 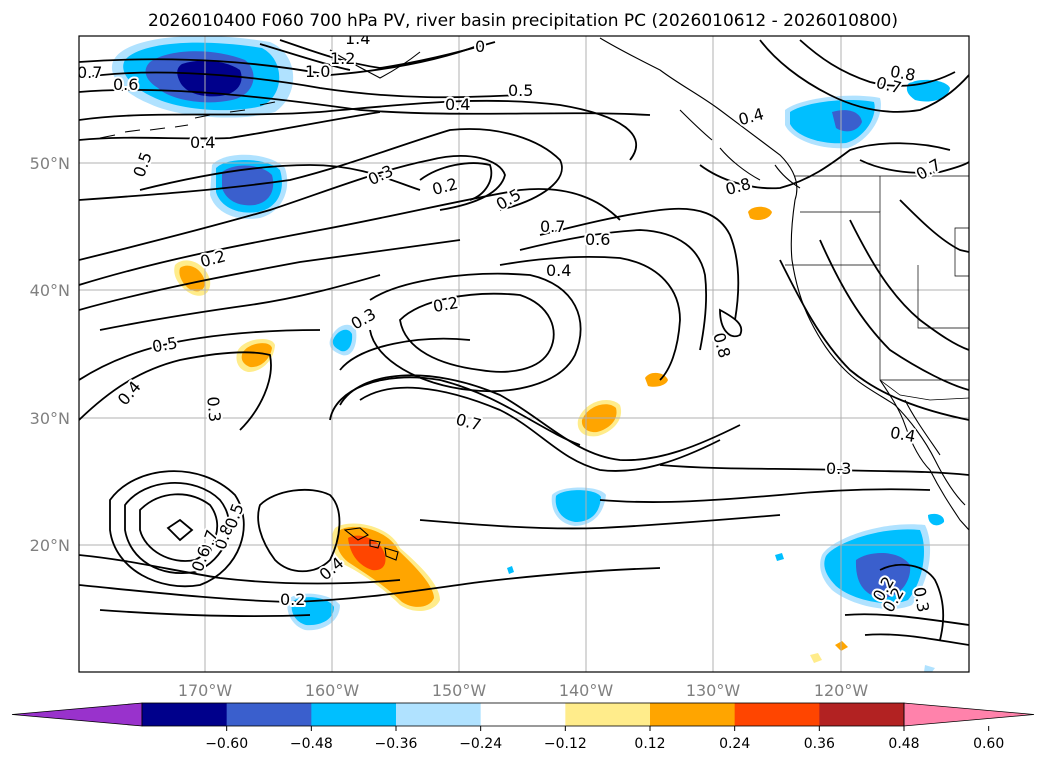 What do you see at coordinates (903, 744) in the screenshot?
I see `colorbar-tick-label: 0.48` at bounding box center [903, 744].